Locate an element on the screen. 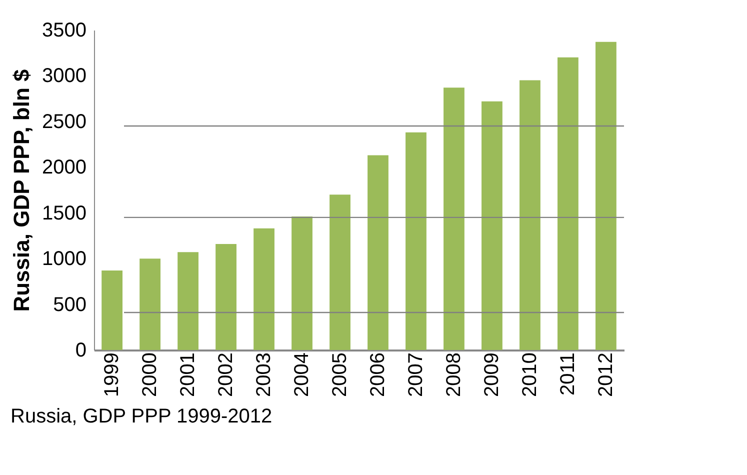 The image size is (747, 475). y-tick-label: 2000 is located at coordinates (64, 167).